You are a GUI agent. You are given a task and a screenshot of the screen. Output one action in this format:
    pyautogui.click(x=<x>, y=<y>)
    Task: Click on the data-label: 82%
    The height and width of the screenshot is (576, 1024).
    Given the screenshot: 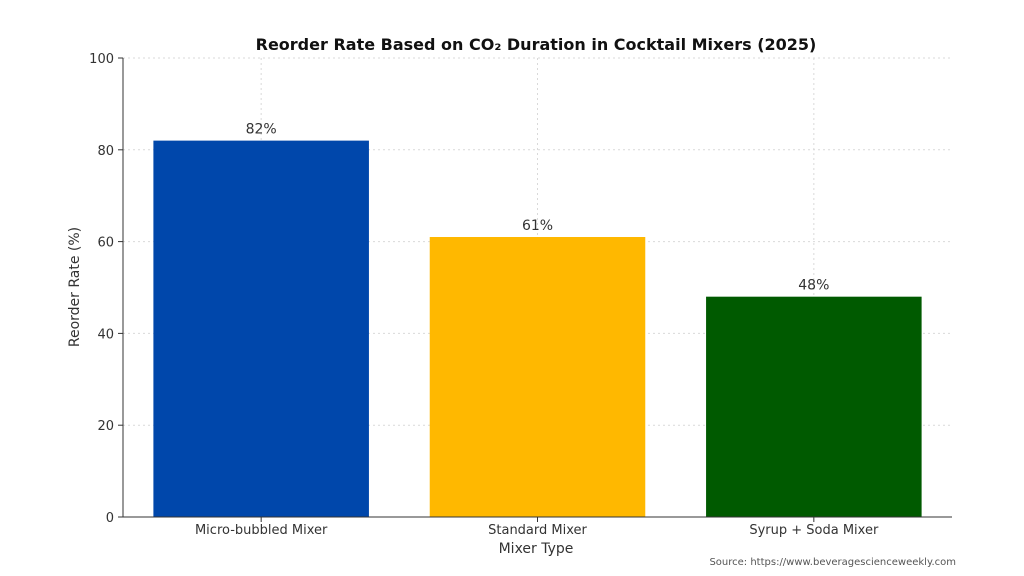 What is the action you would take?
    pyautogui.click(x=261, y=130)
    